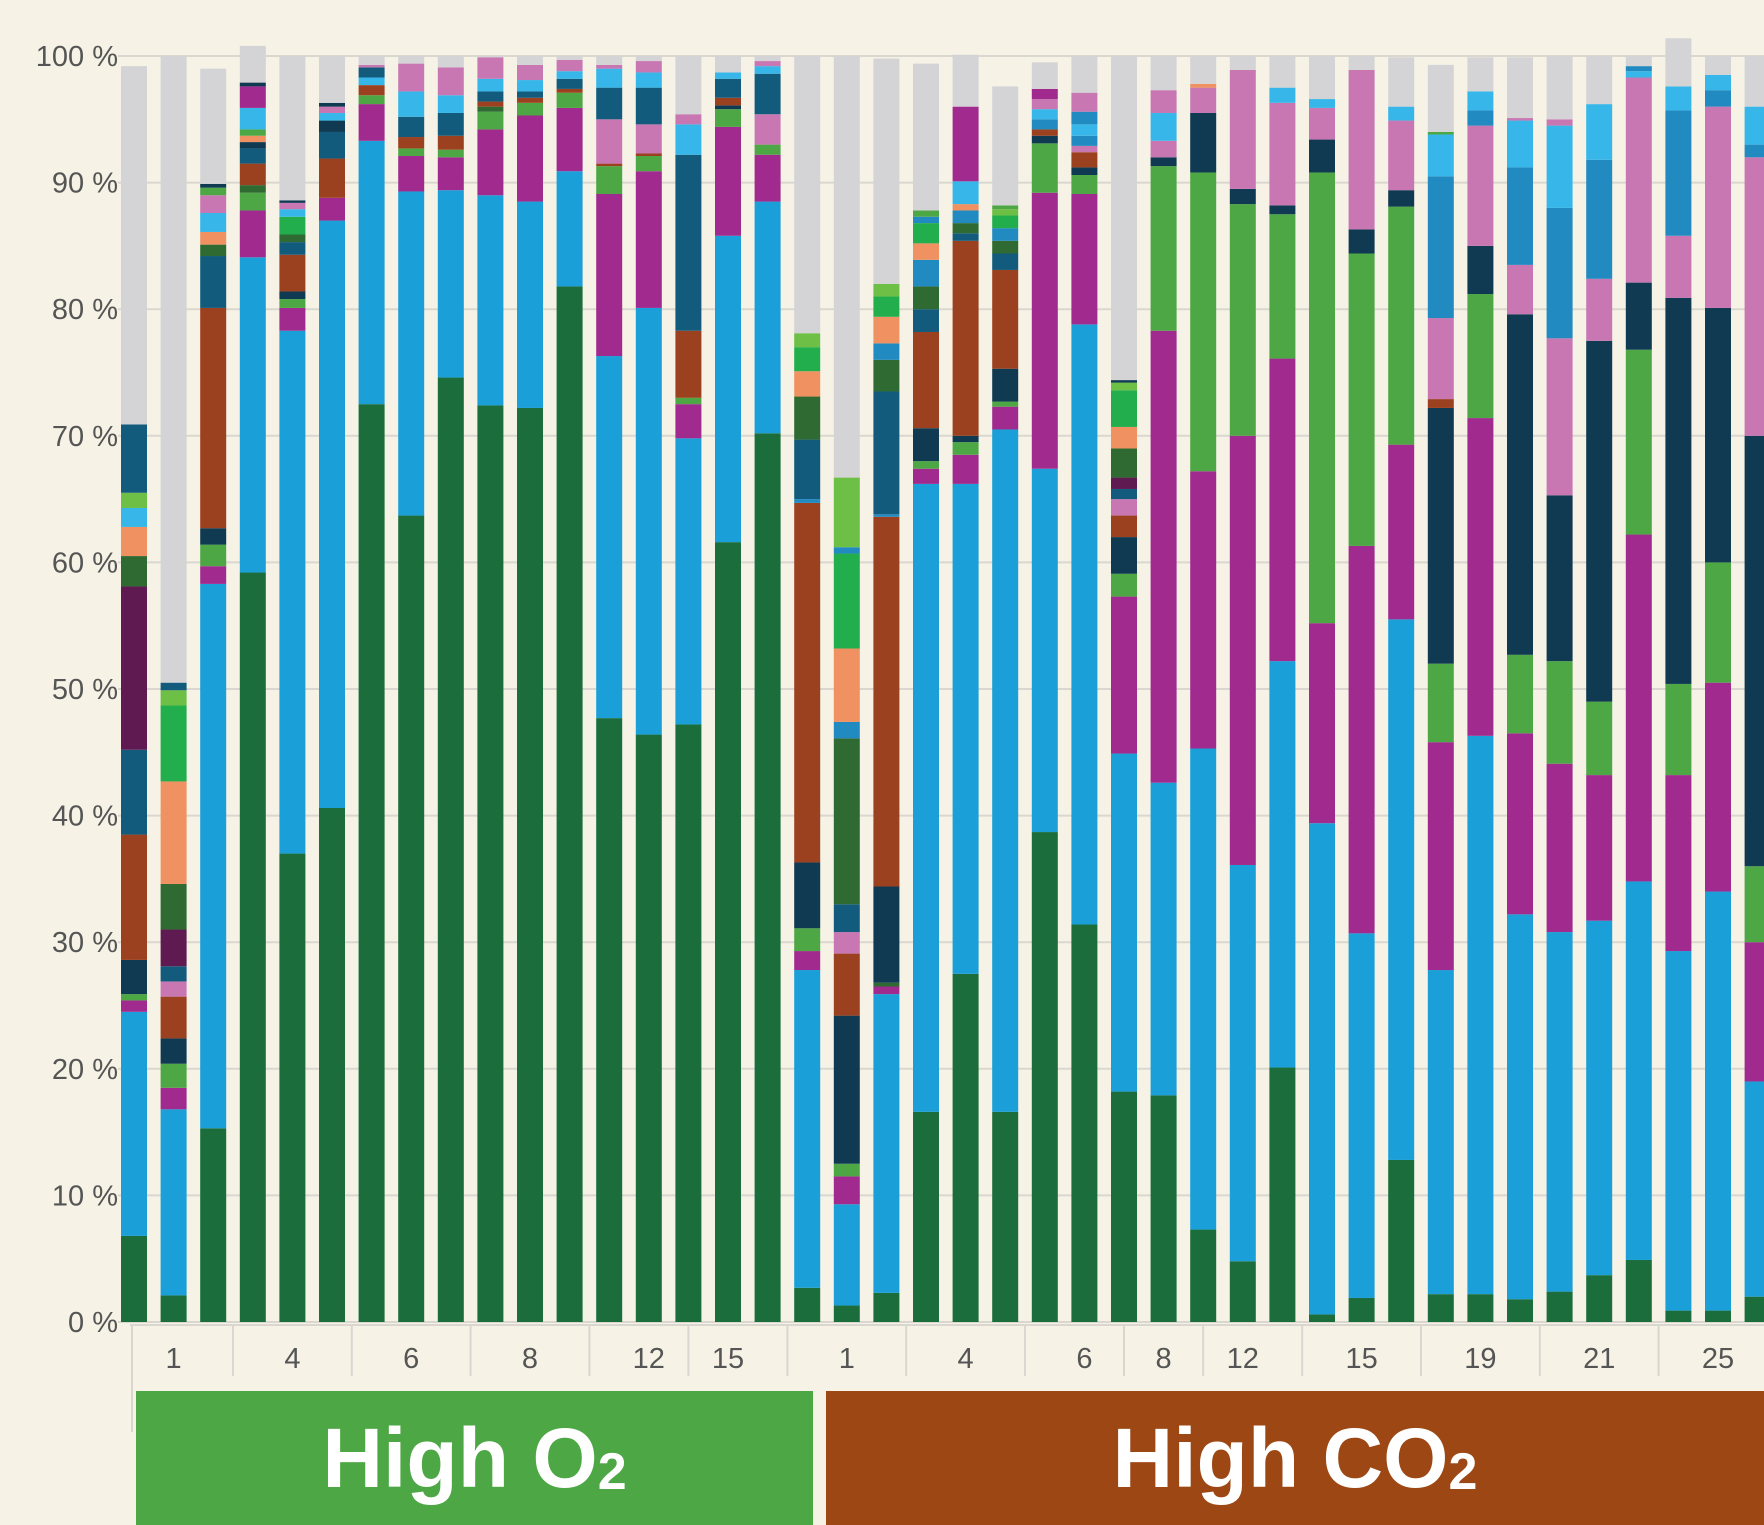  I want to click on y-tick-label: 0 %, so click(93, 1323).